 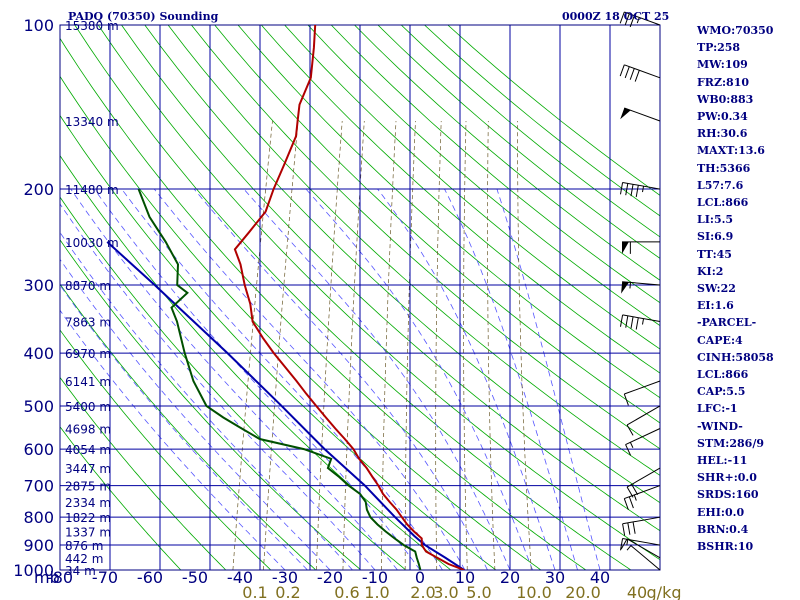 What do you see at coordinates (88, 469) in the screenshot?
I see `height-label: 3447 m` at bounding box center [88, 469].